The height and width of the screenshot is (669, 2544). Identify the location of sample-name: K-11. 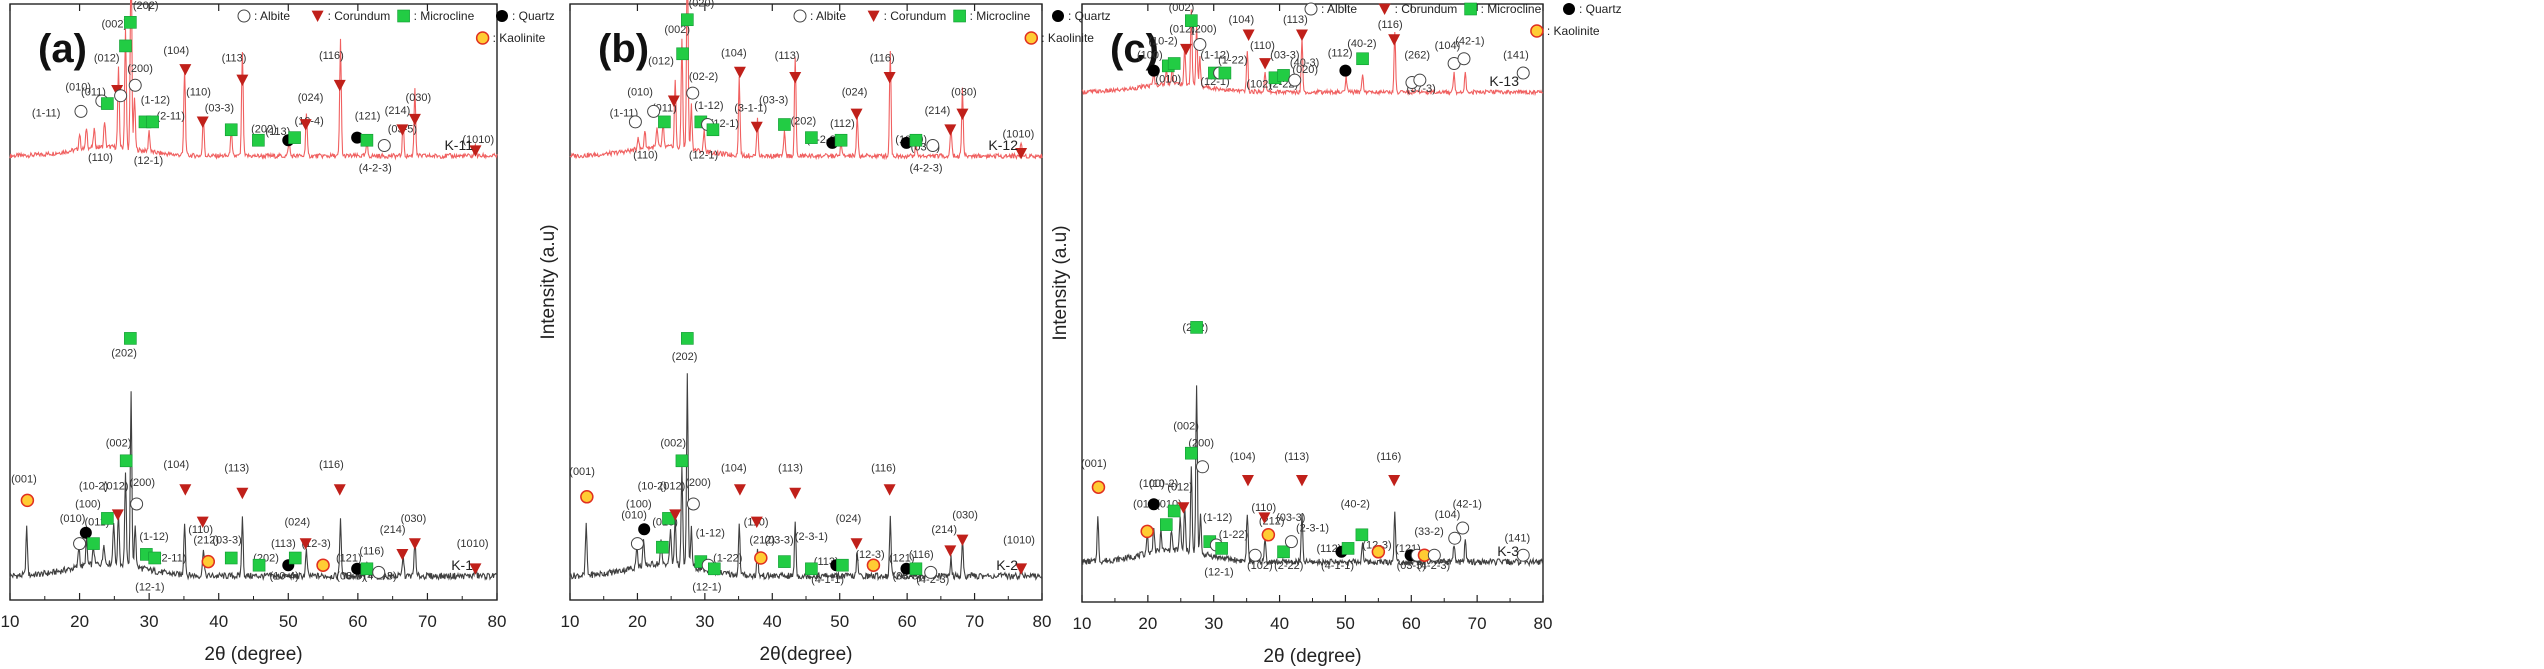
(458, 145).